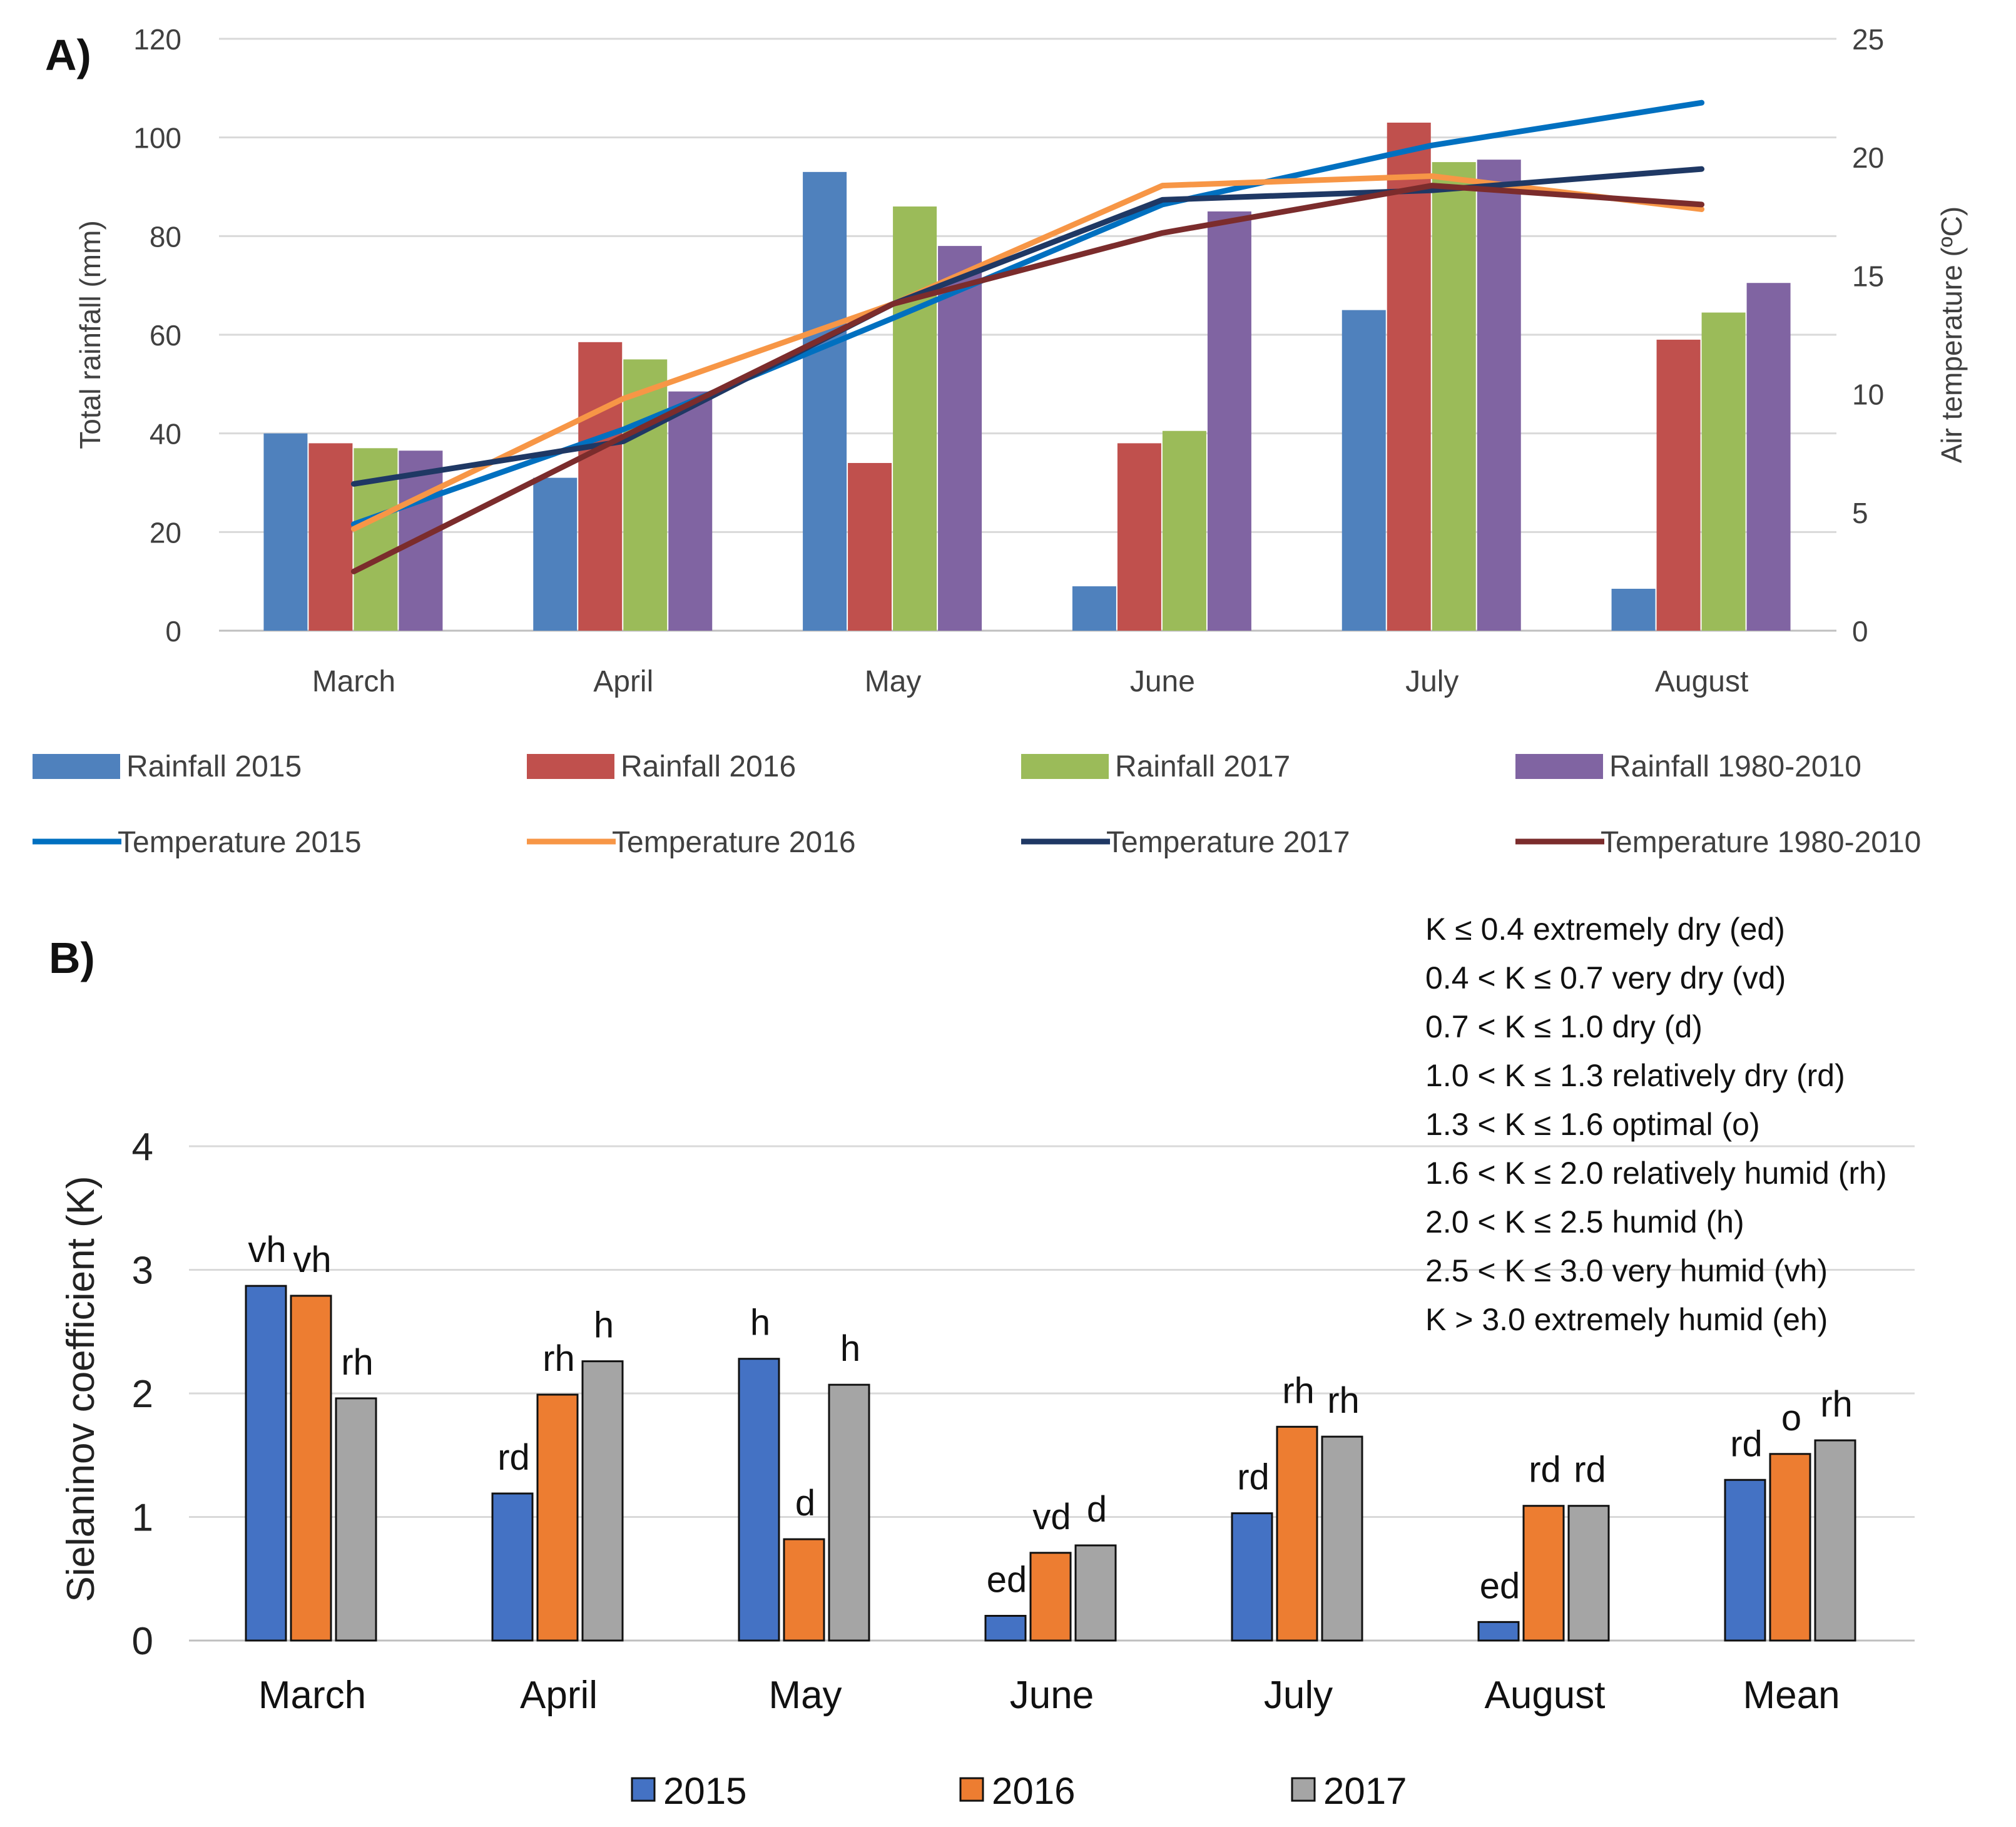 The width and height of the screenshot is (2016, 1827). What do you see at coordinates (1051, 1517) in the screenshot?
I see `k-class-label: vd` at bounding box center [1051, 1517].